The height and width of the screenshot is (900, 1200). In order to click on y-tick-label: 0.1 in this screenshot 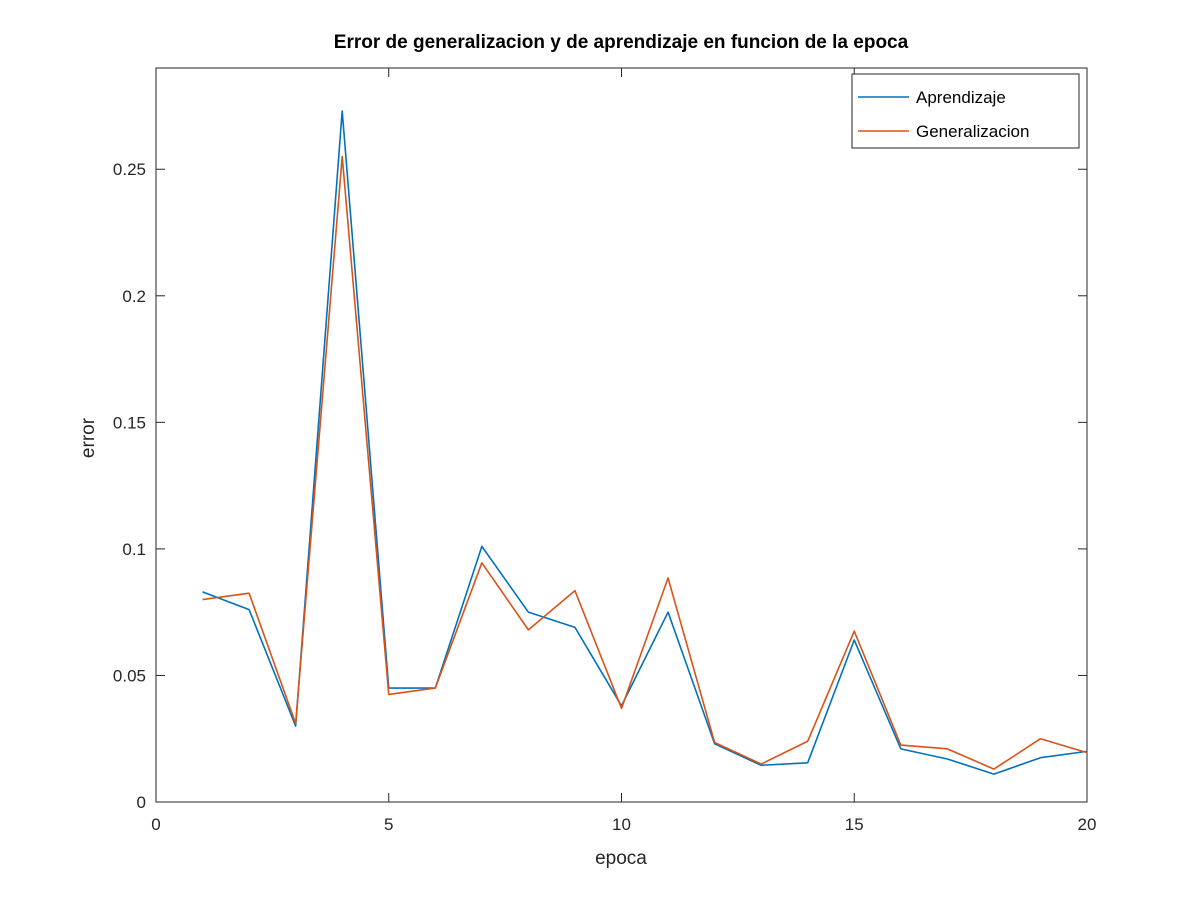, I will do `click(134, 549)`.